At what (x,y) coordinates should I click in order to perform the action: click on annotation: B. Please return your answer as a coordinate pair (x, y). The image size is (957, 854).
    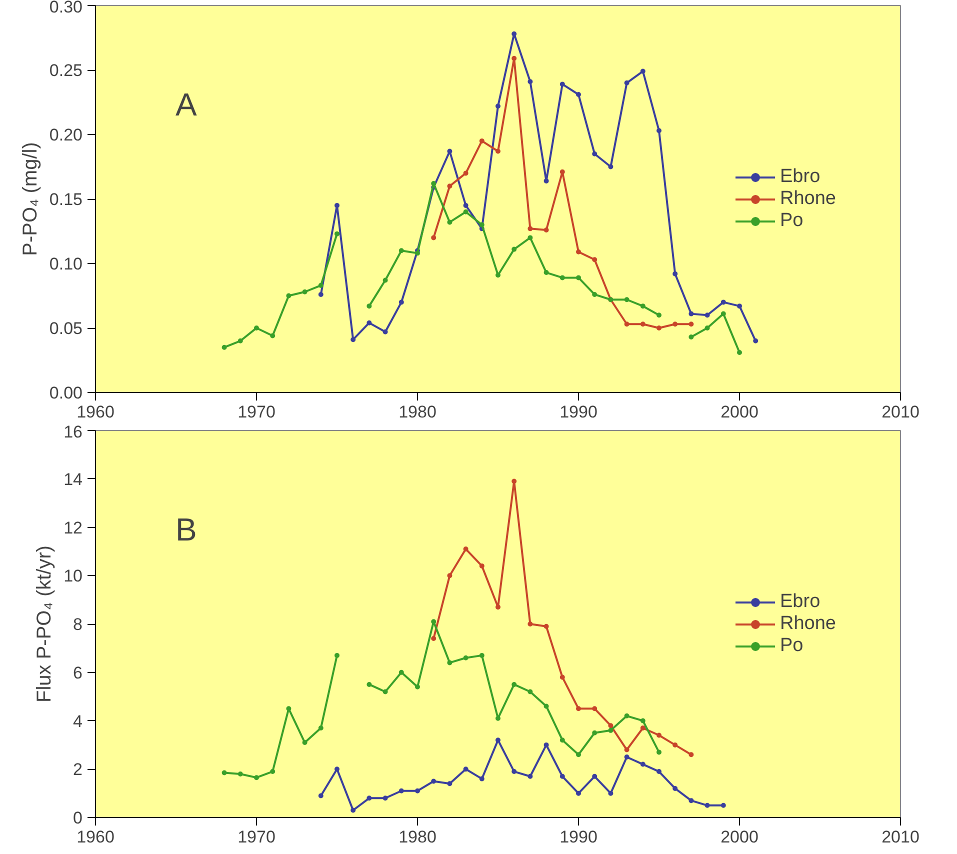
    Looking at the image, I should click on (186, 530).